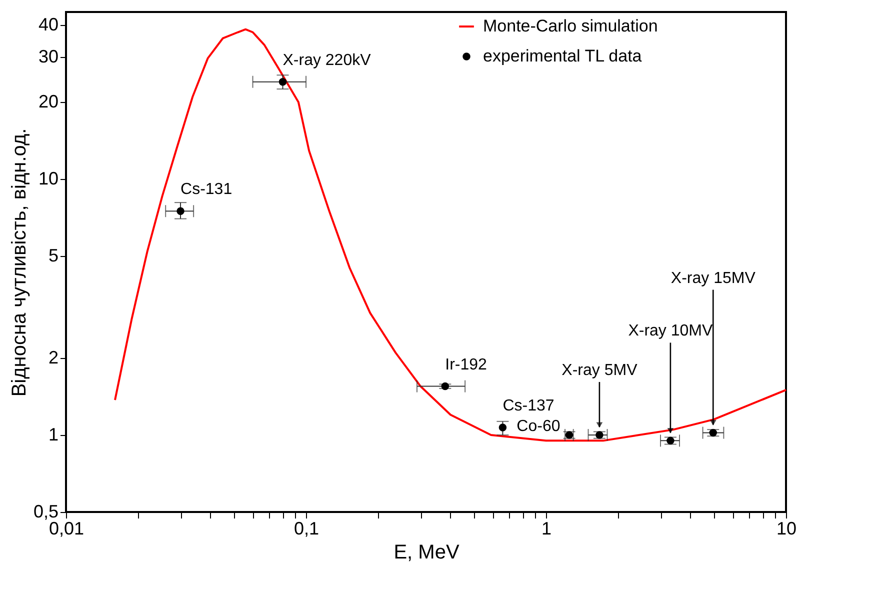  Describe the element at coordinates (48, 178) in the screenshot. I see `y-tick-label: 10` at that location.